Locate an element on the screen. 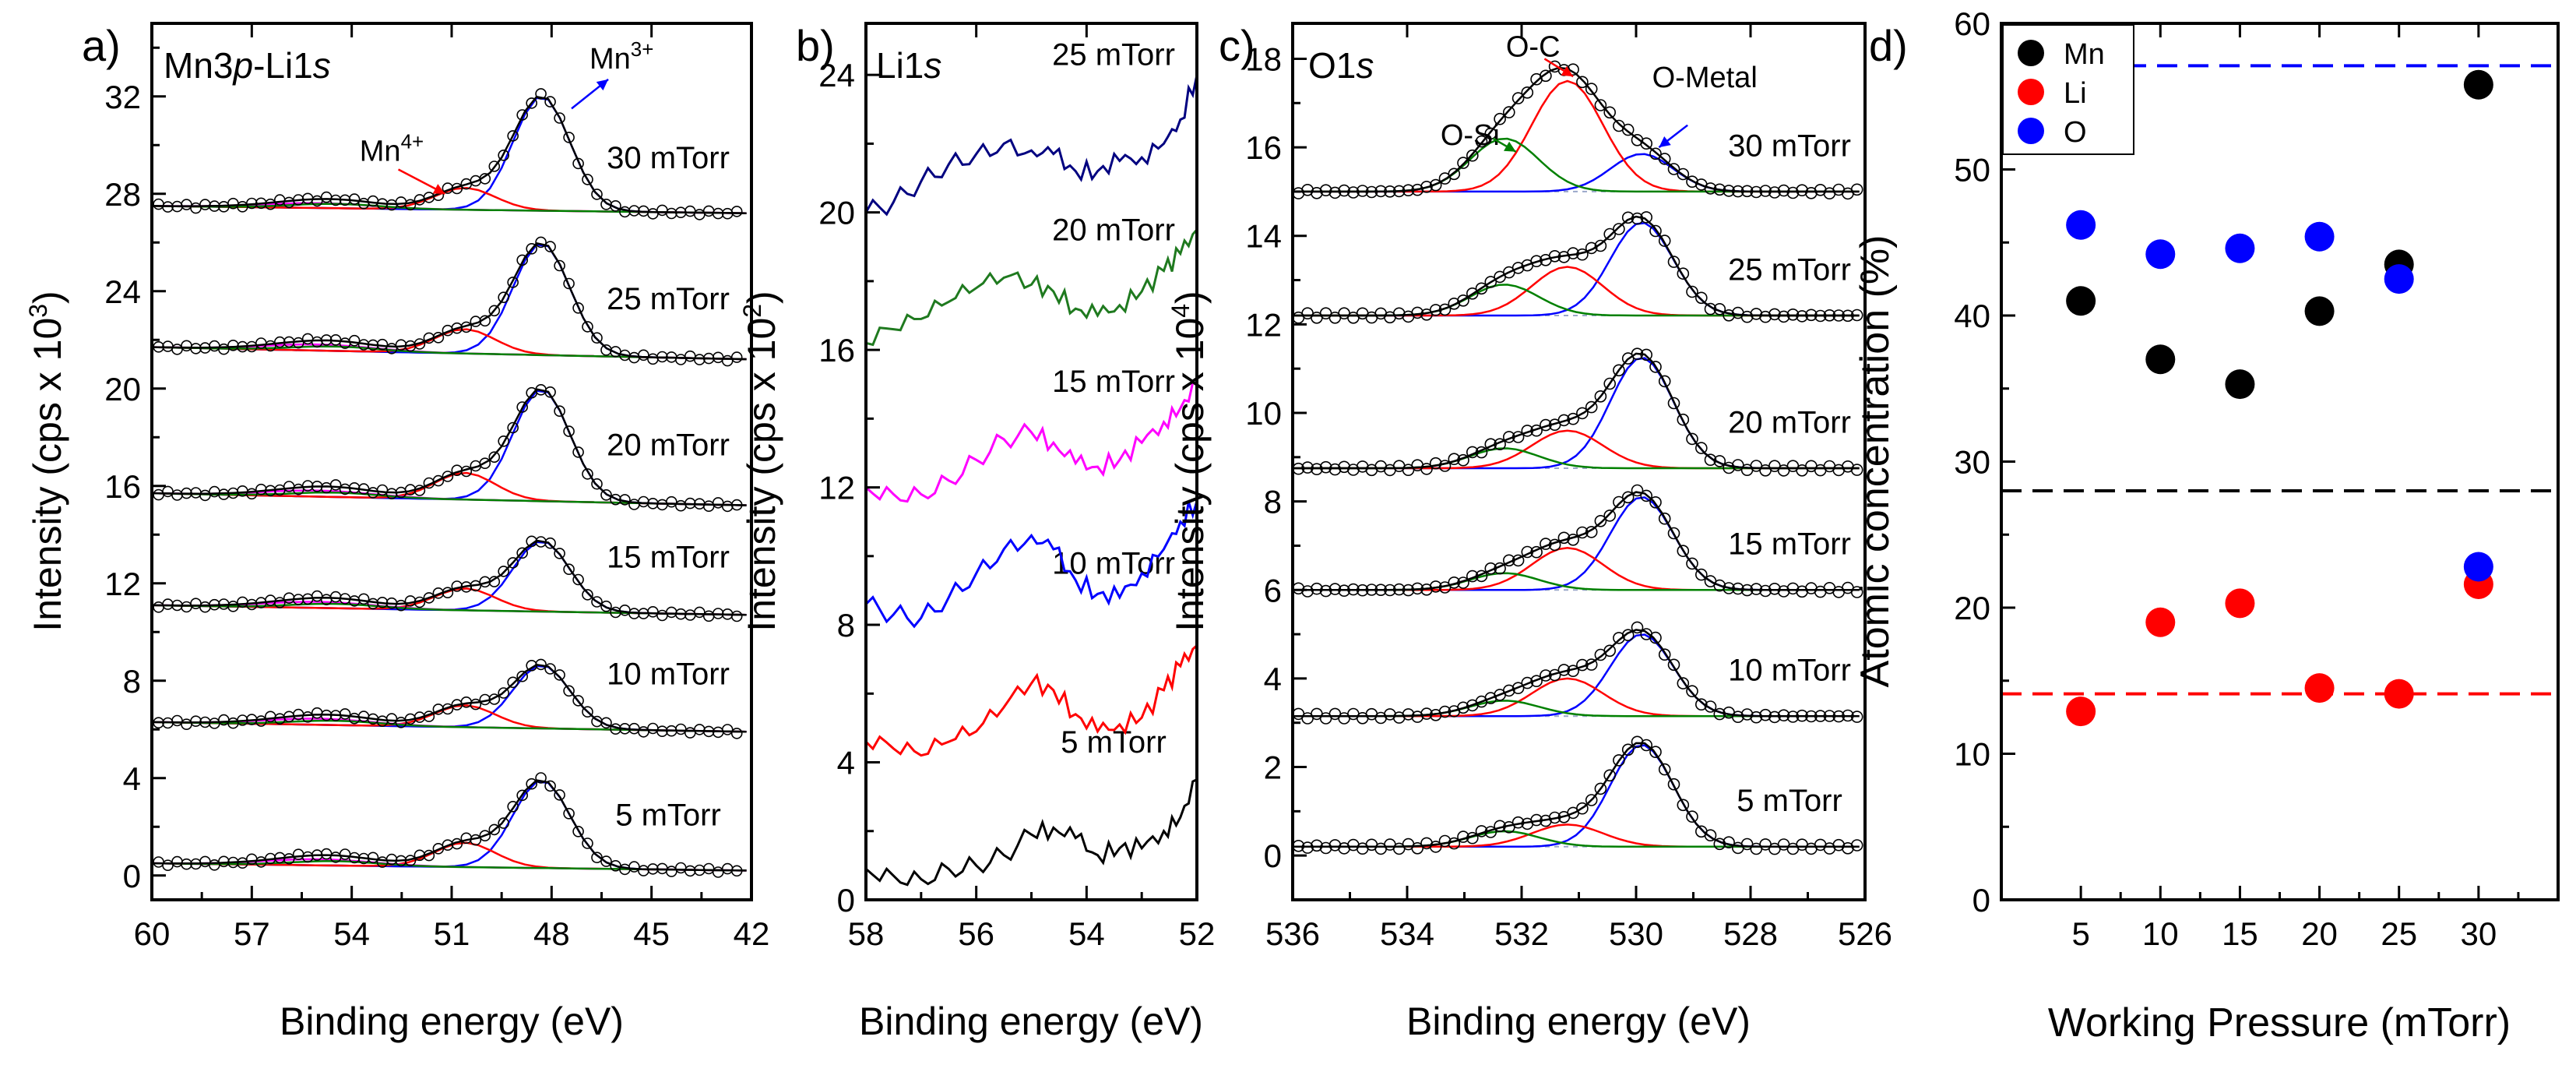 The height and width of the screenshot is (1079, 2576). series-label: 15 mTorr is located at coordinates (1789, 544).